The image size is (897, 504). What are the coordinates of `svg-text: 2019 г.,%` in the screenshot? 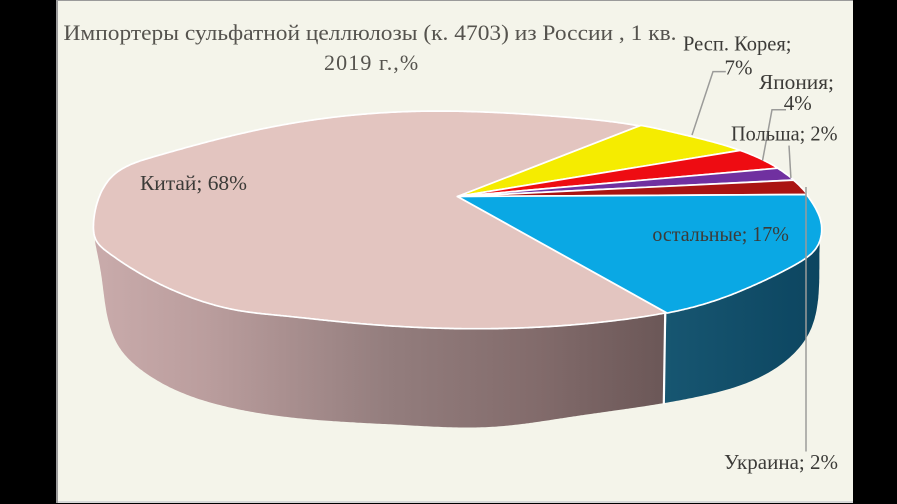 It's located at (371, 62).